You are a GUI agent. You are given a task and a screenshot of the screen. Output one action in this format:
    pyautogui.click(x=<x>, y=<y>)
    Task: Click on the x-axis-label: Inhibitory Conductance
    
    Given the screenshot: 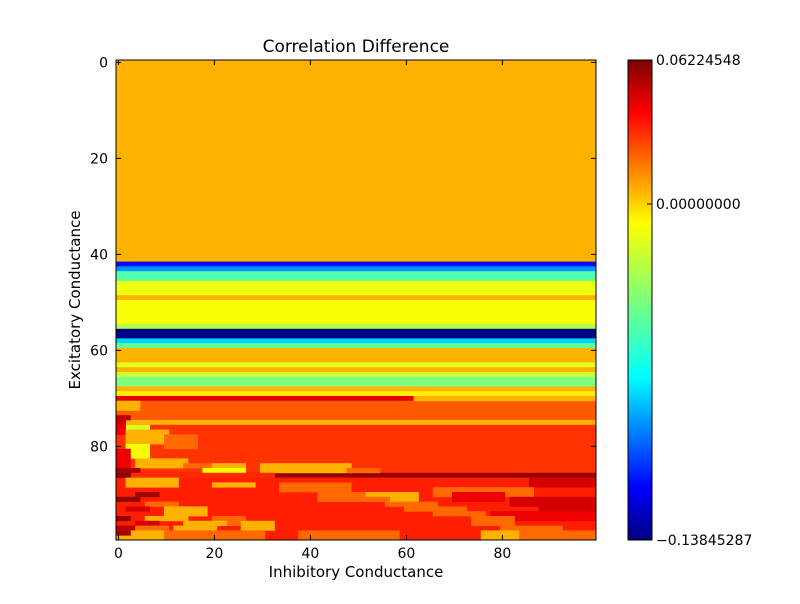 What is the action you would take?
    pyautogui.click(x=356, y=572)
    